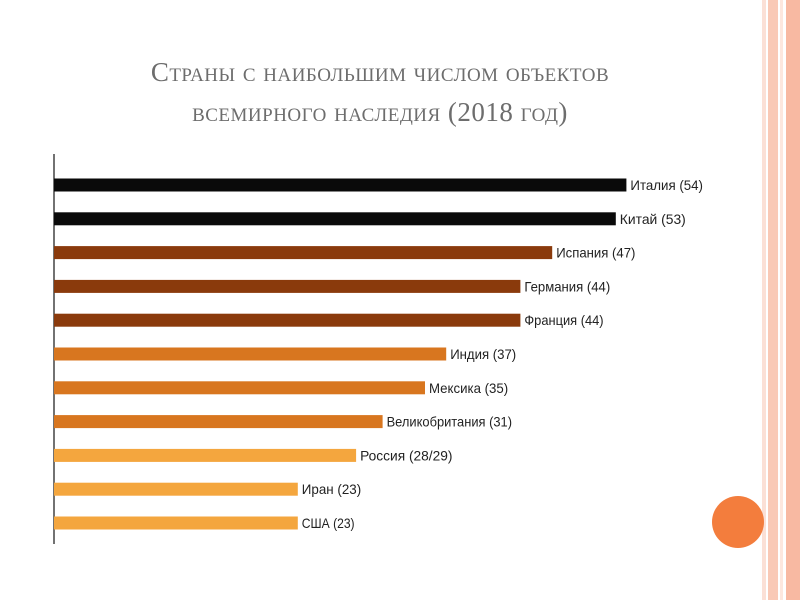  I want to click on bar-label-6: Индия (37), so click(483, 354).